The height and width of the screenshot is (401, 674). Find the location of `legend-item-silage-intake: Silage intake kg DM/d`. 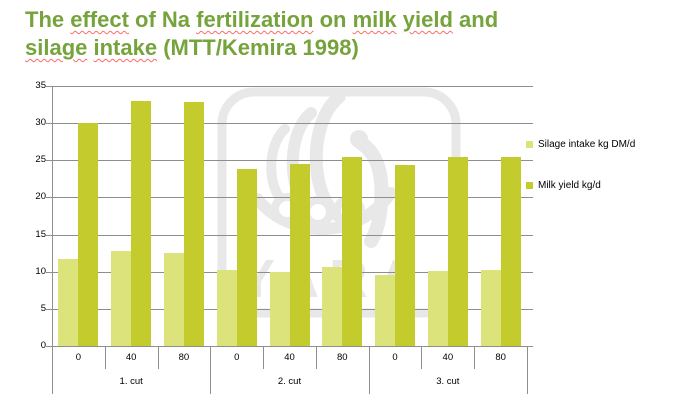

legend-item-silage-intake: Silage intake kg DM/d is located at coordinates (580, 144).